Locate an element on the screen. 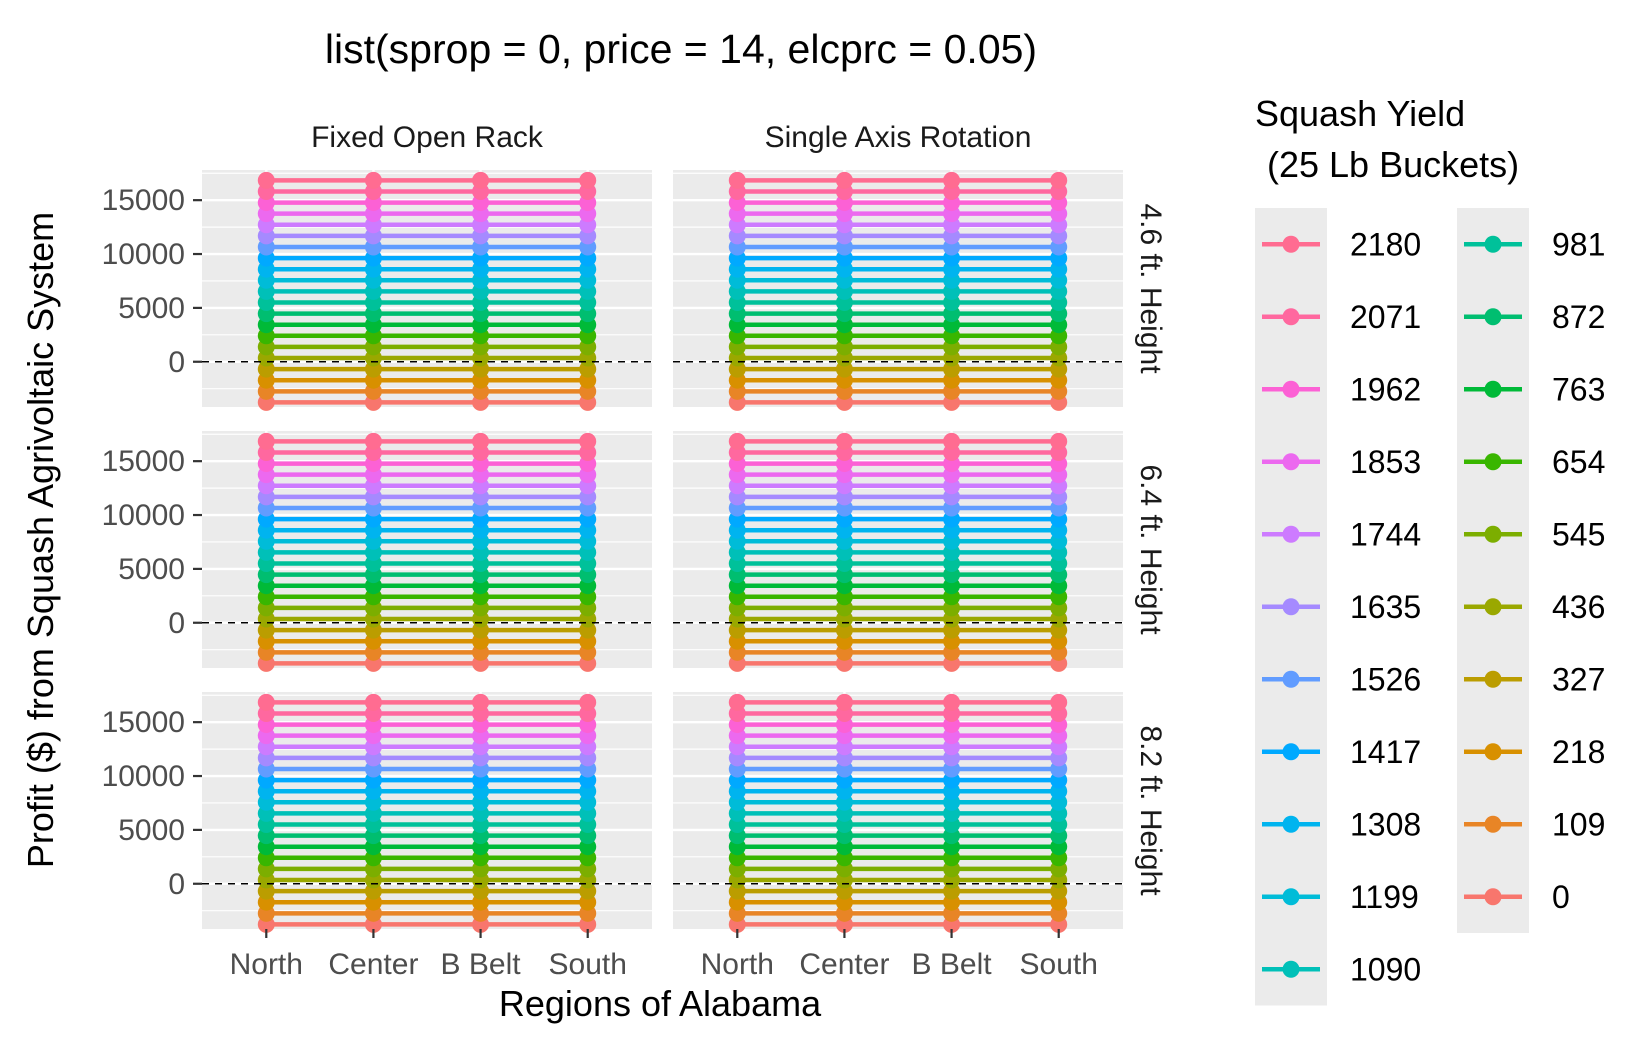 This screenshot has height=1049, width=1649. x-tick-label: North is located at coordinates (737, 964).